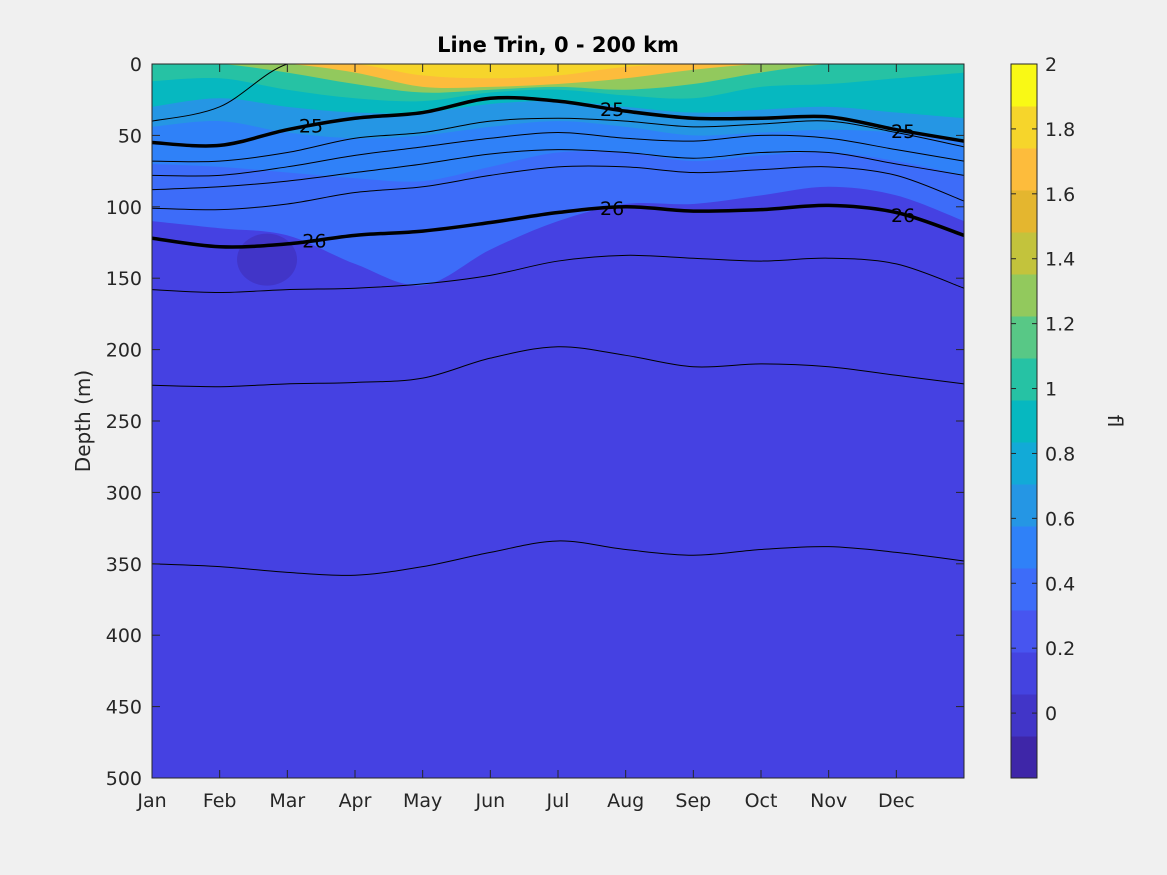  I want to click on colorbar-tick-label: 1.6, so click(1060, 195).